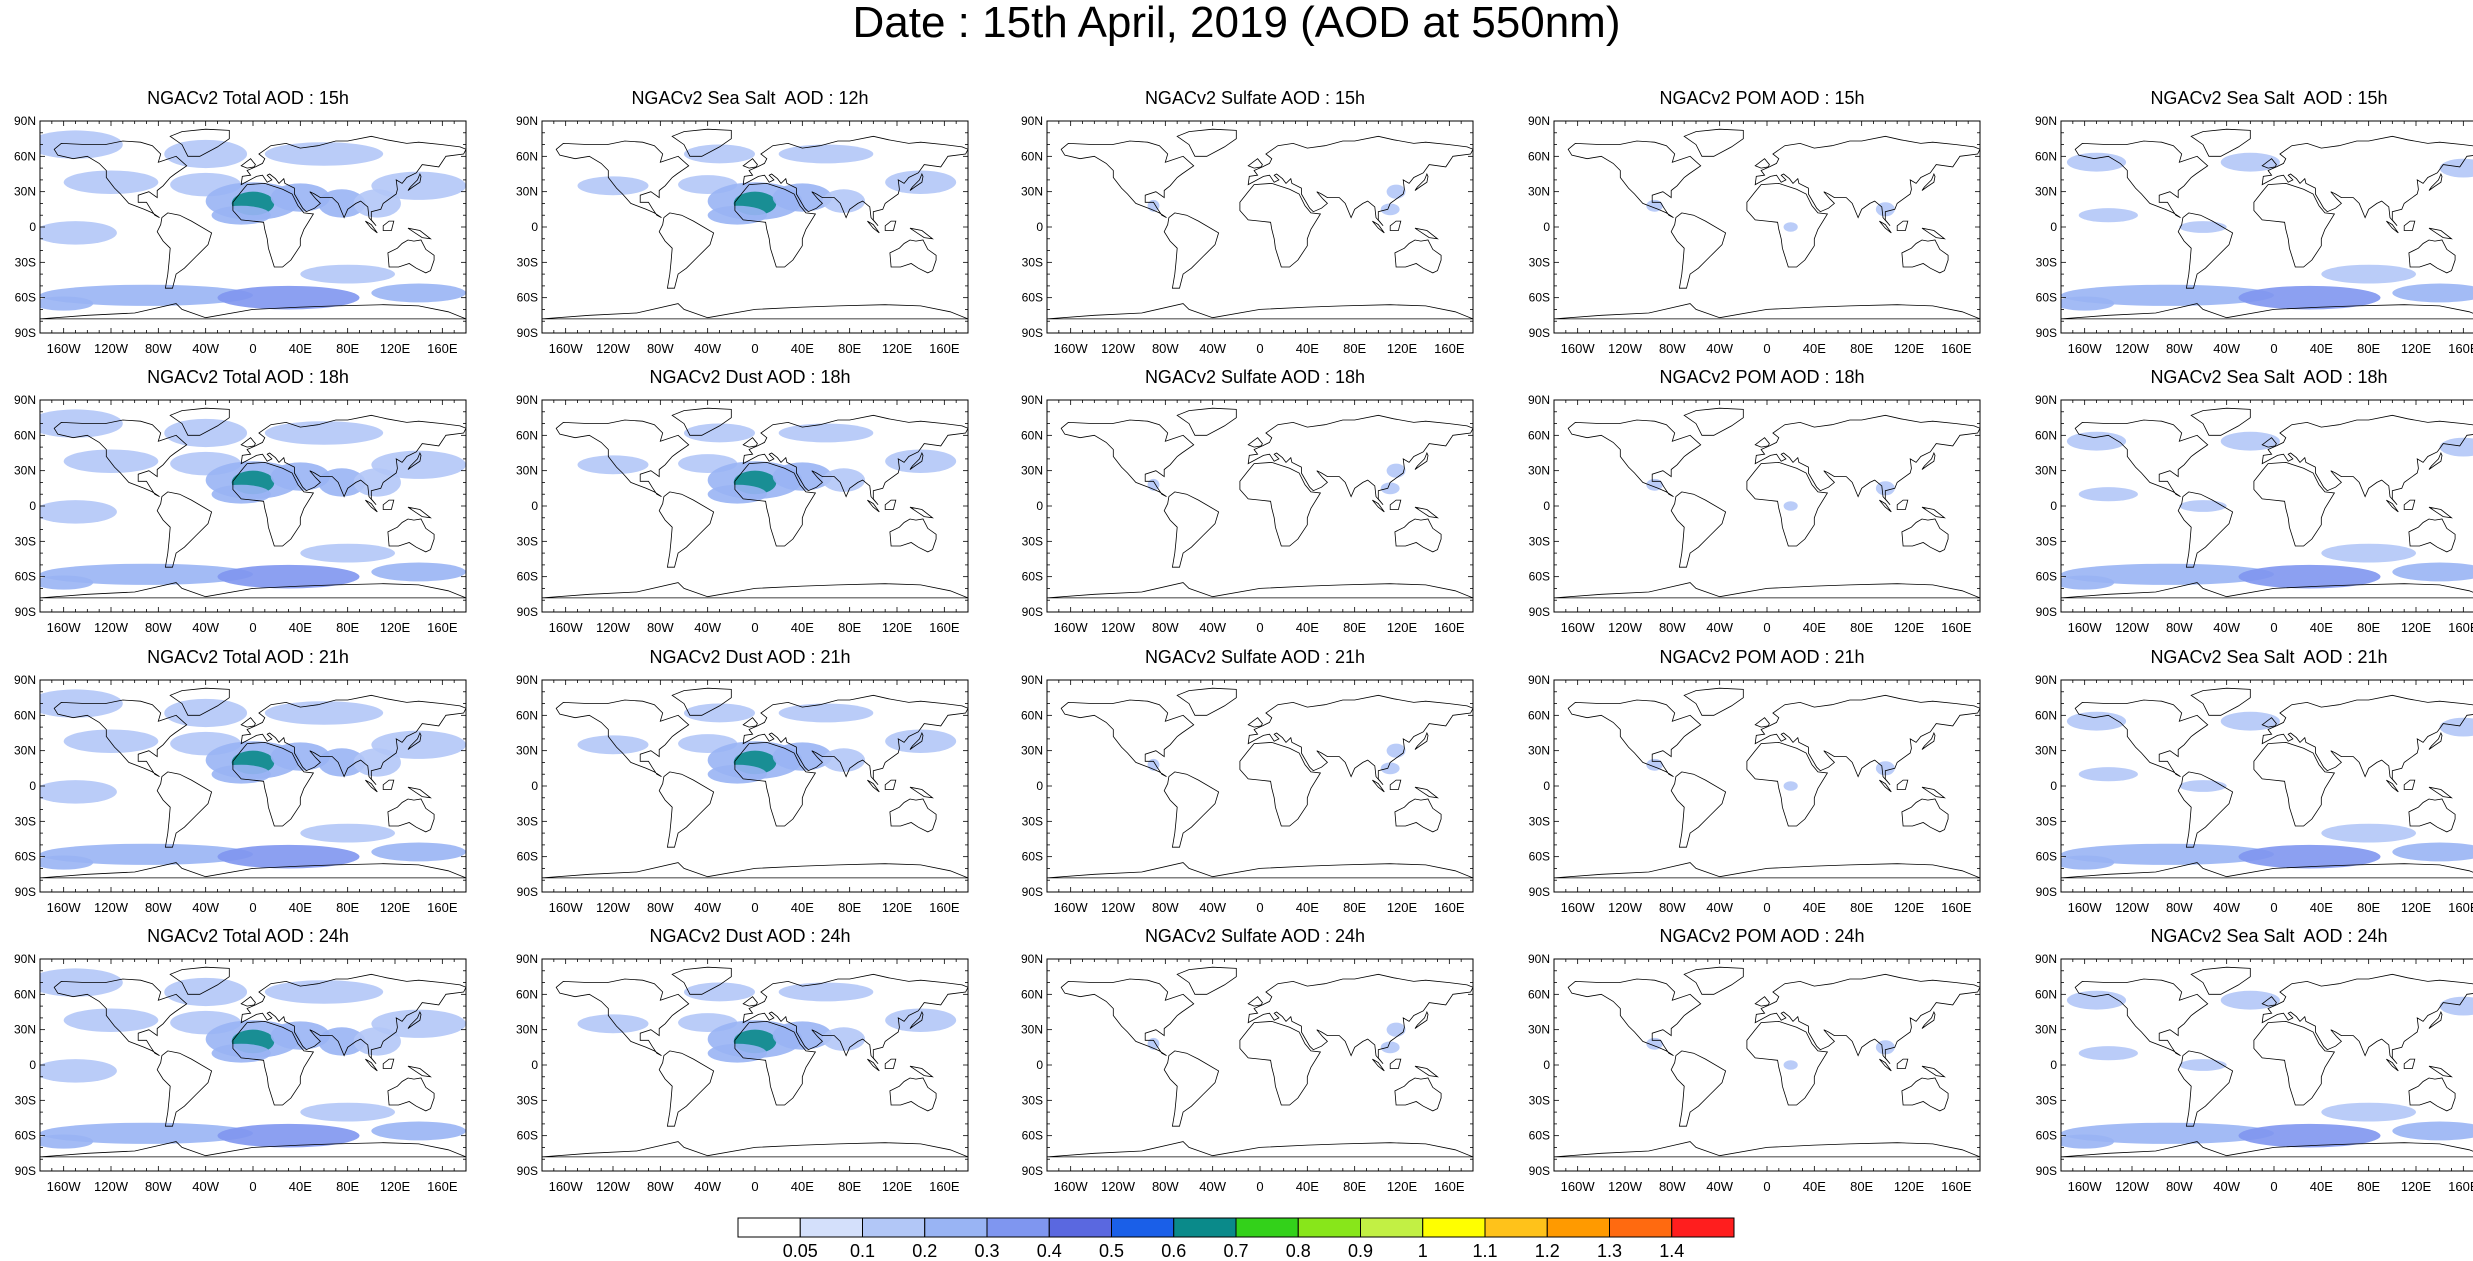  I want to click on colorbar-label: 0.5, so click(1111, 1251).